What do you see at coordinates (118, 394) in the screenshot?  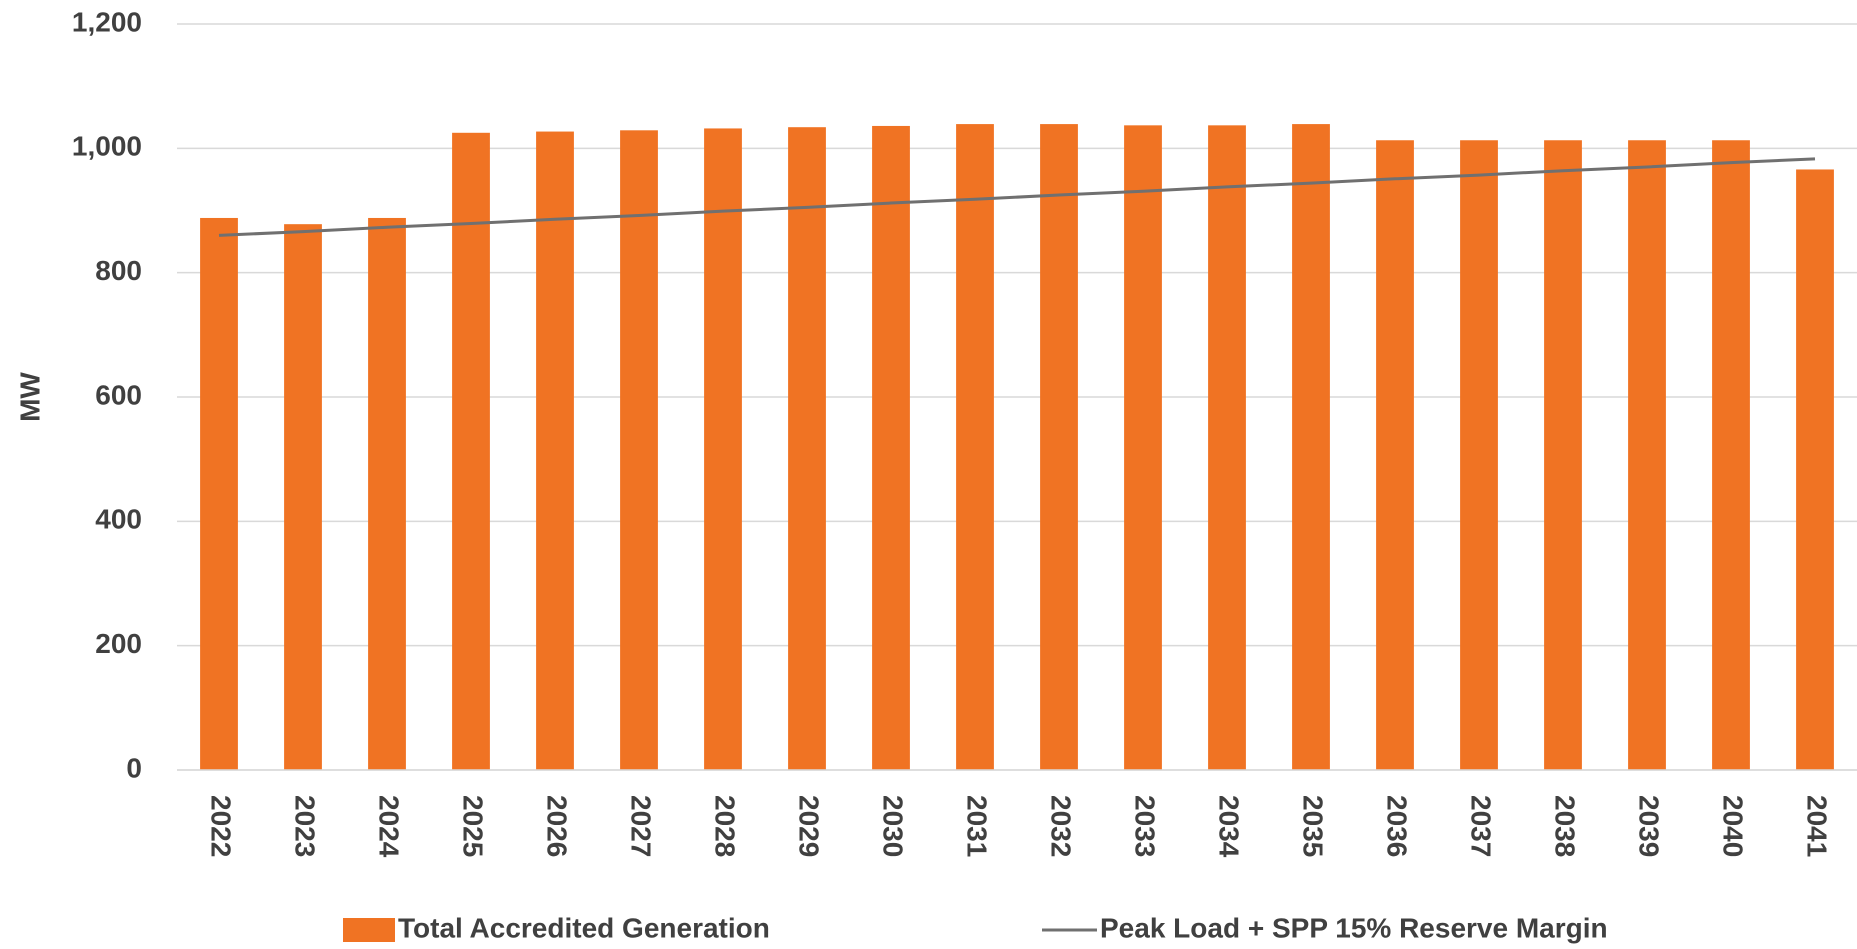 I see `y-tick-label: 600` at bounding box center [118, 394].